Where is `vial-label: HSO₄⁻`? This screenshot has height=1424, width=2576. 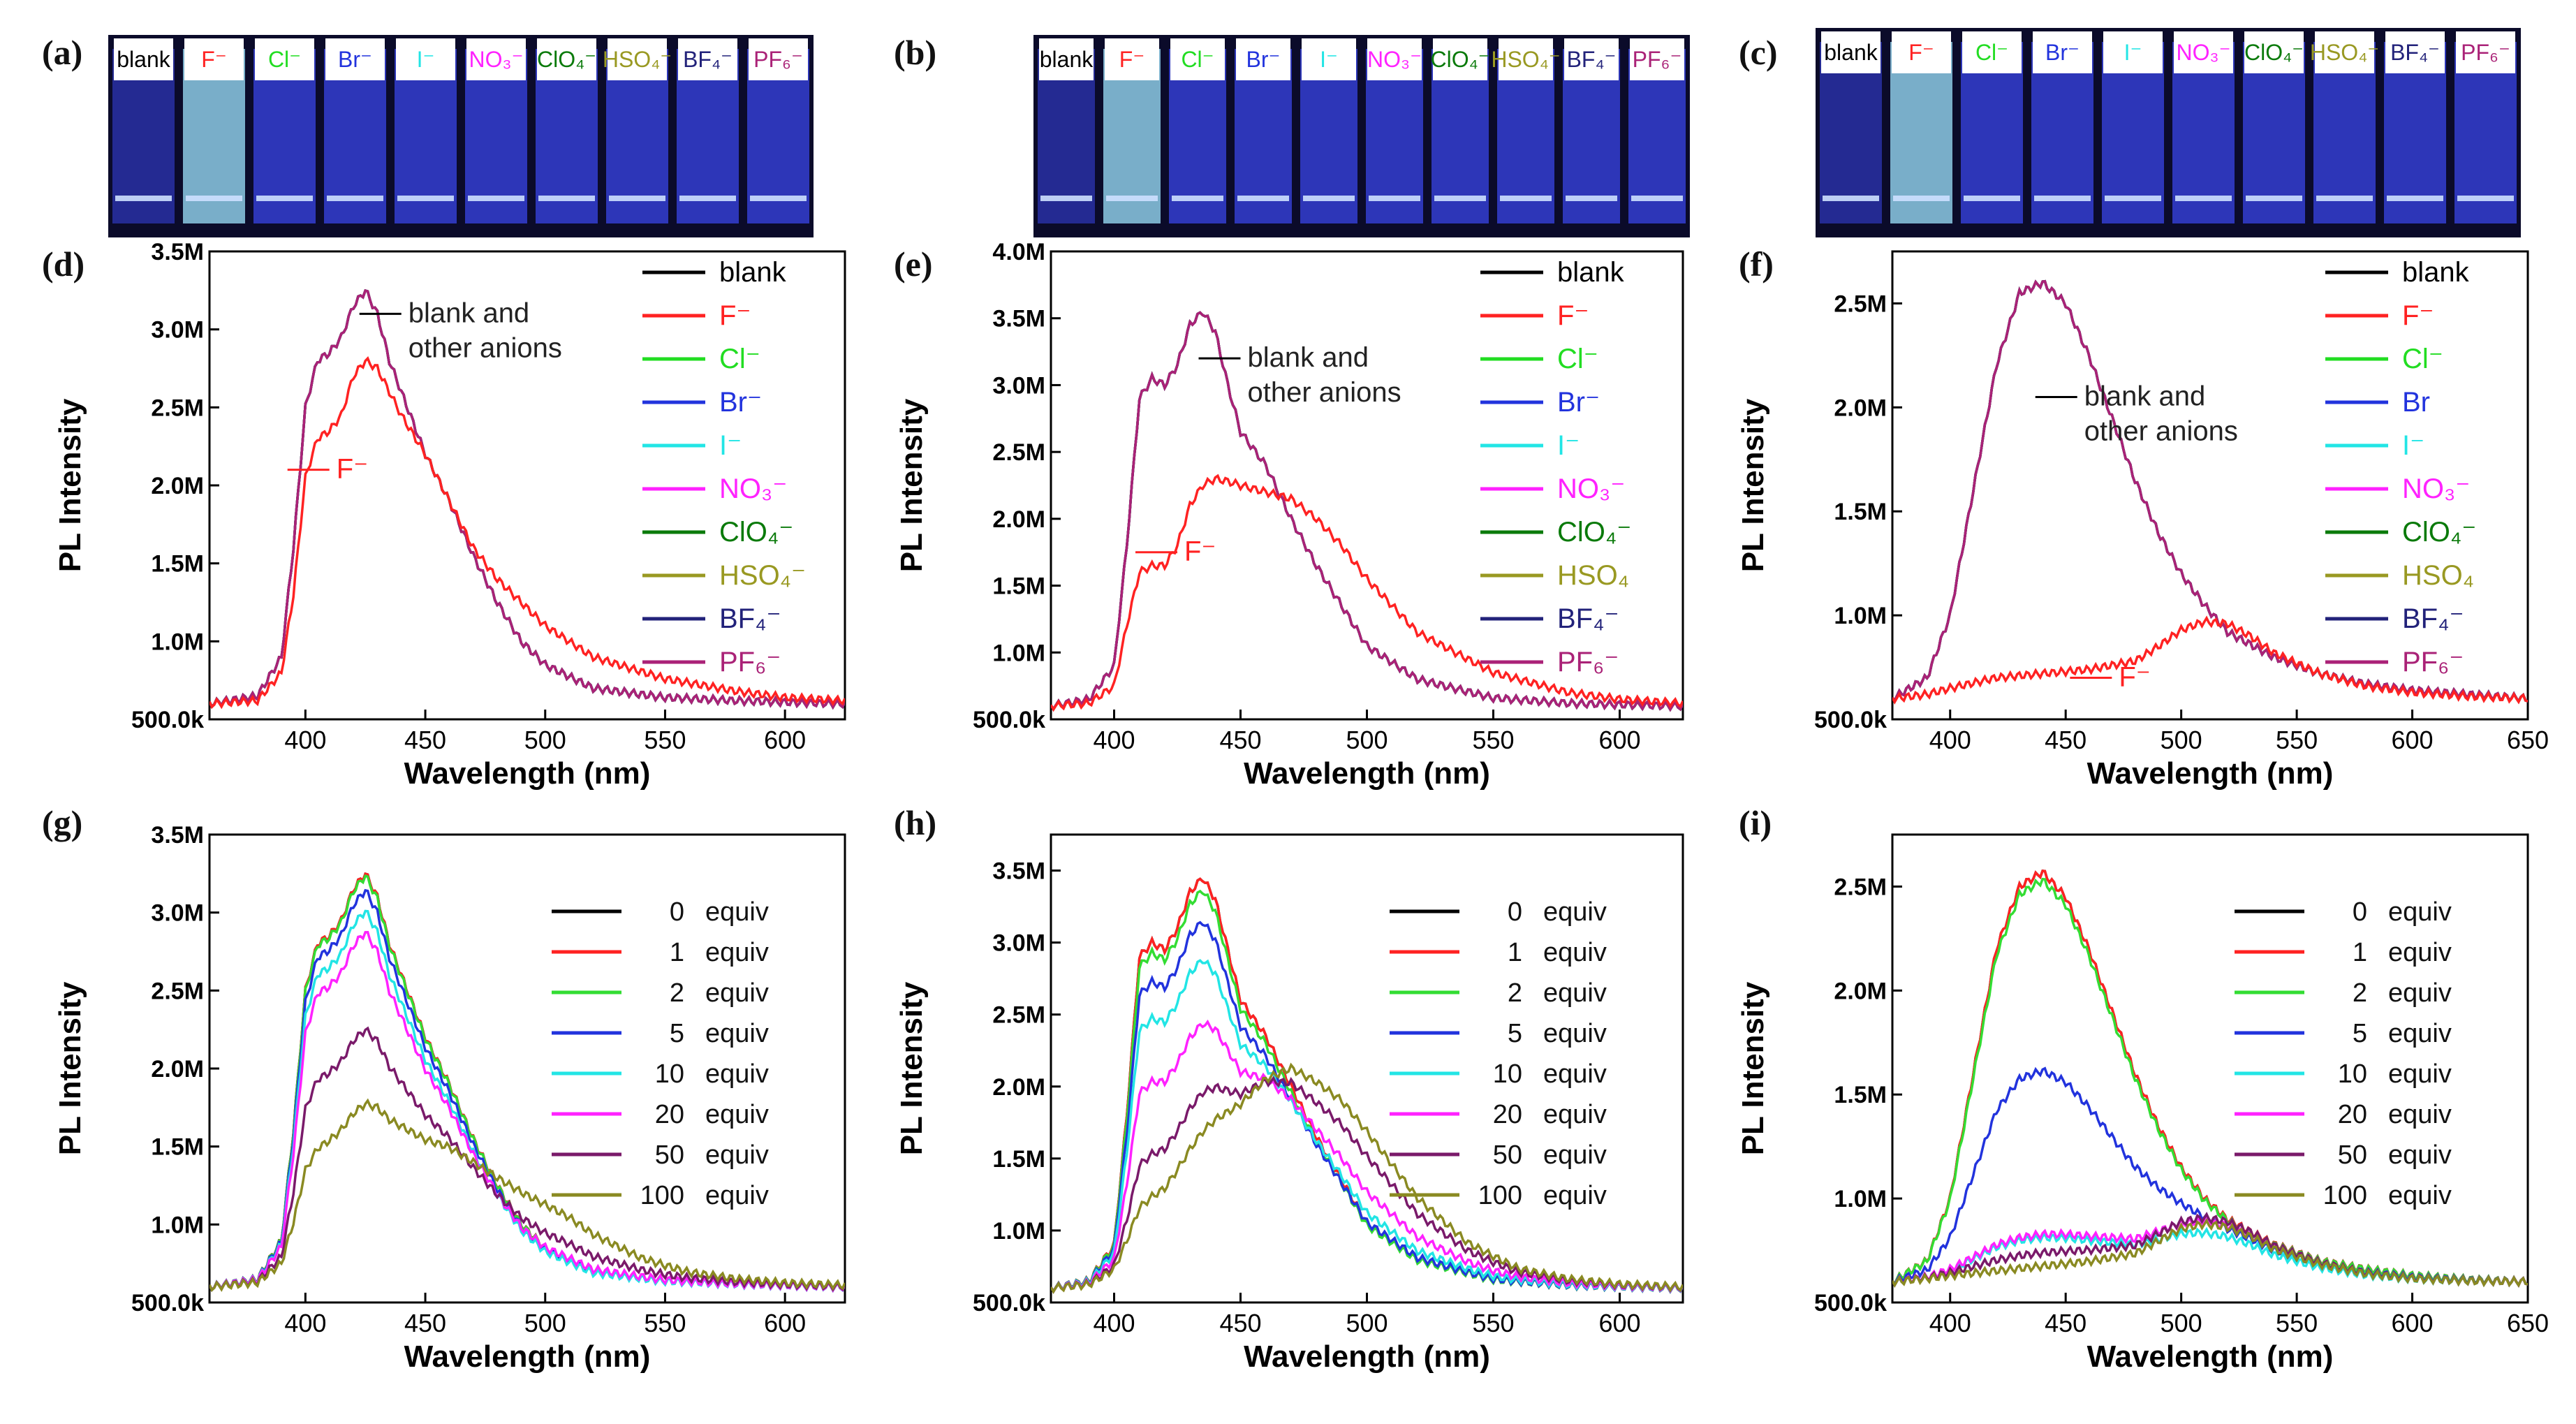
vial-label: HSO₄⁻ is located at coordinates (637, 60).